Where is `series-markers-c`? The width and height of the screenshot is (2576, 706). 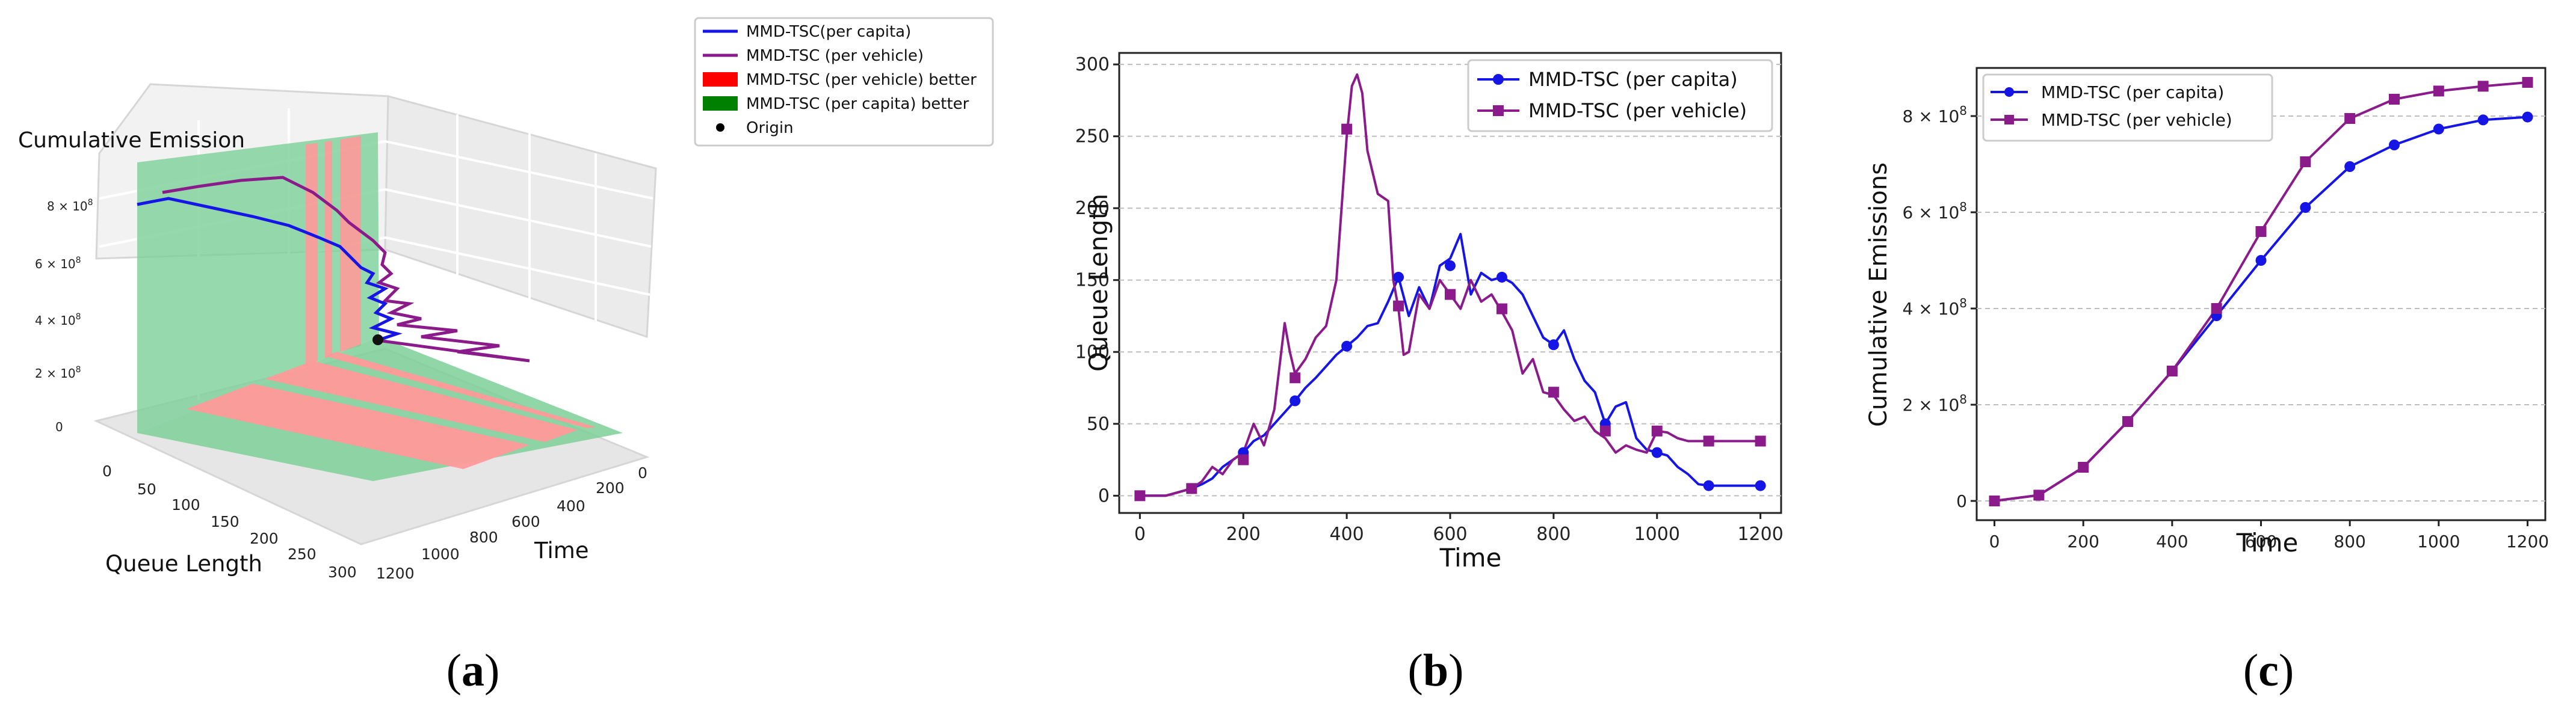
series-markers-c is located at coordinates (2261, 291).